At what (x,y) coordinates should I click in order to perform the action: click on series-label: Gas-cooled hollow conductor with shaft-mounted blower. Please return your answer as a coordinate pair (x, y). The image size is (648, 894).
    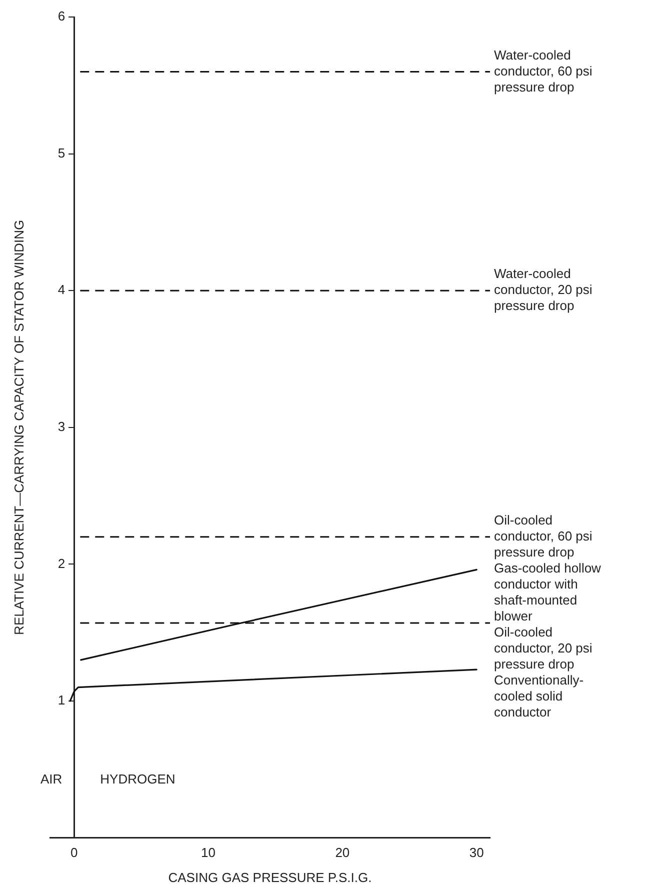
    Looking at the image, I should click on (548, 592).